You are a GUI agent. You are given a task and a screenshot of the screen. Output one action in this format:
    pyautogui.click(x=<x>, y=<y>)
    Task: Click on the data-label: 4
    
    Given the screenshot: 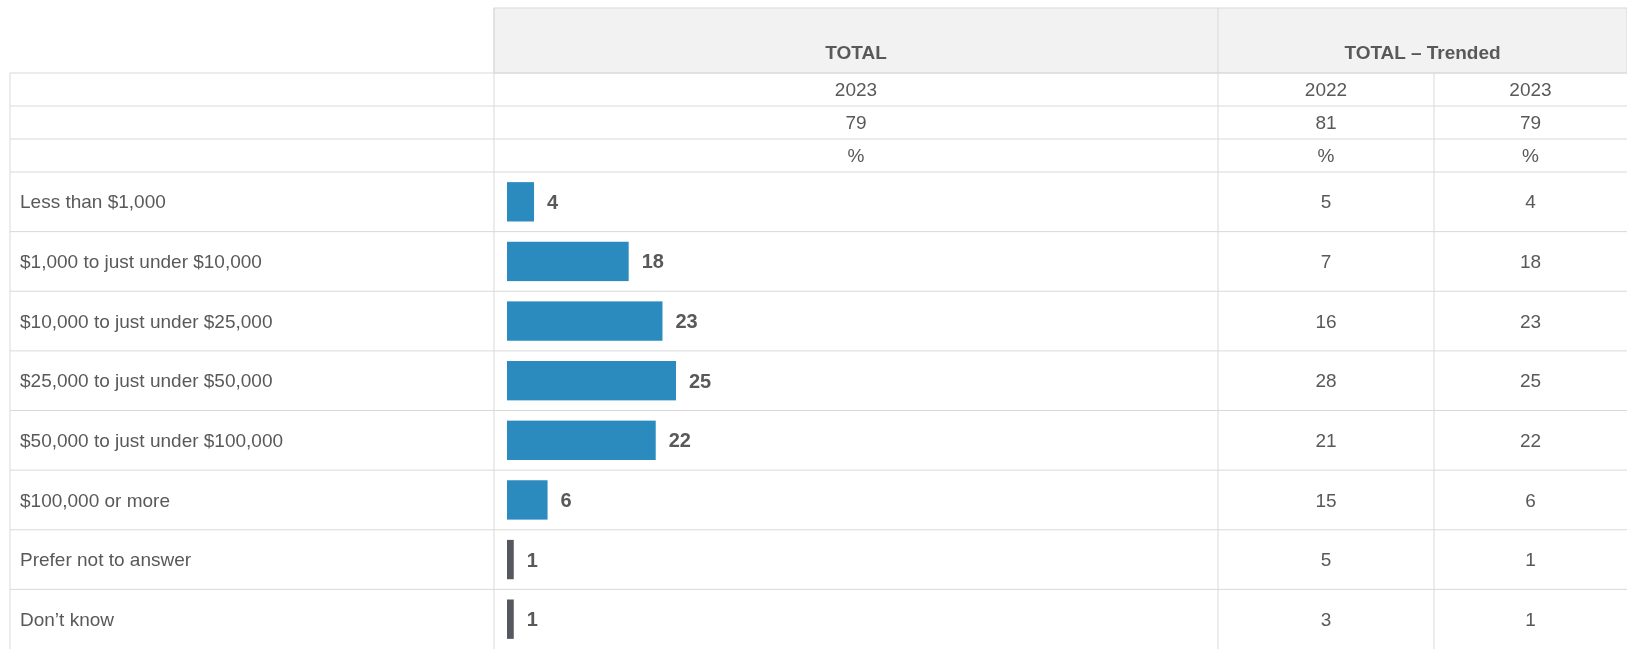 What is the action you would take?
    pyautogui.click(x=1531, y=202)
    